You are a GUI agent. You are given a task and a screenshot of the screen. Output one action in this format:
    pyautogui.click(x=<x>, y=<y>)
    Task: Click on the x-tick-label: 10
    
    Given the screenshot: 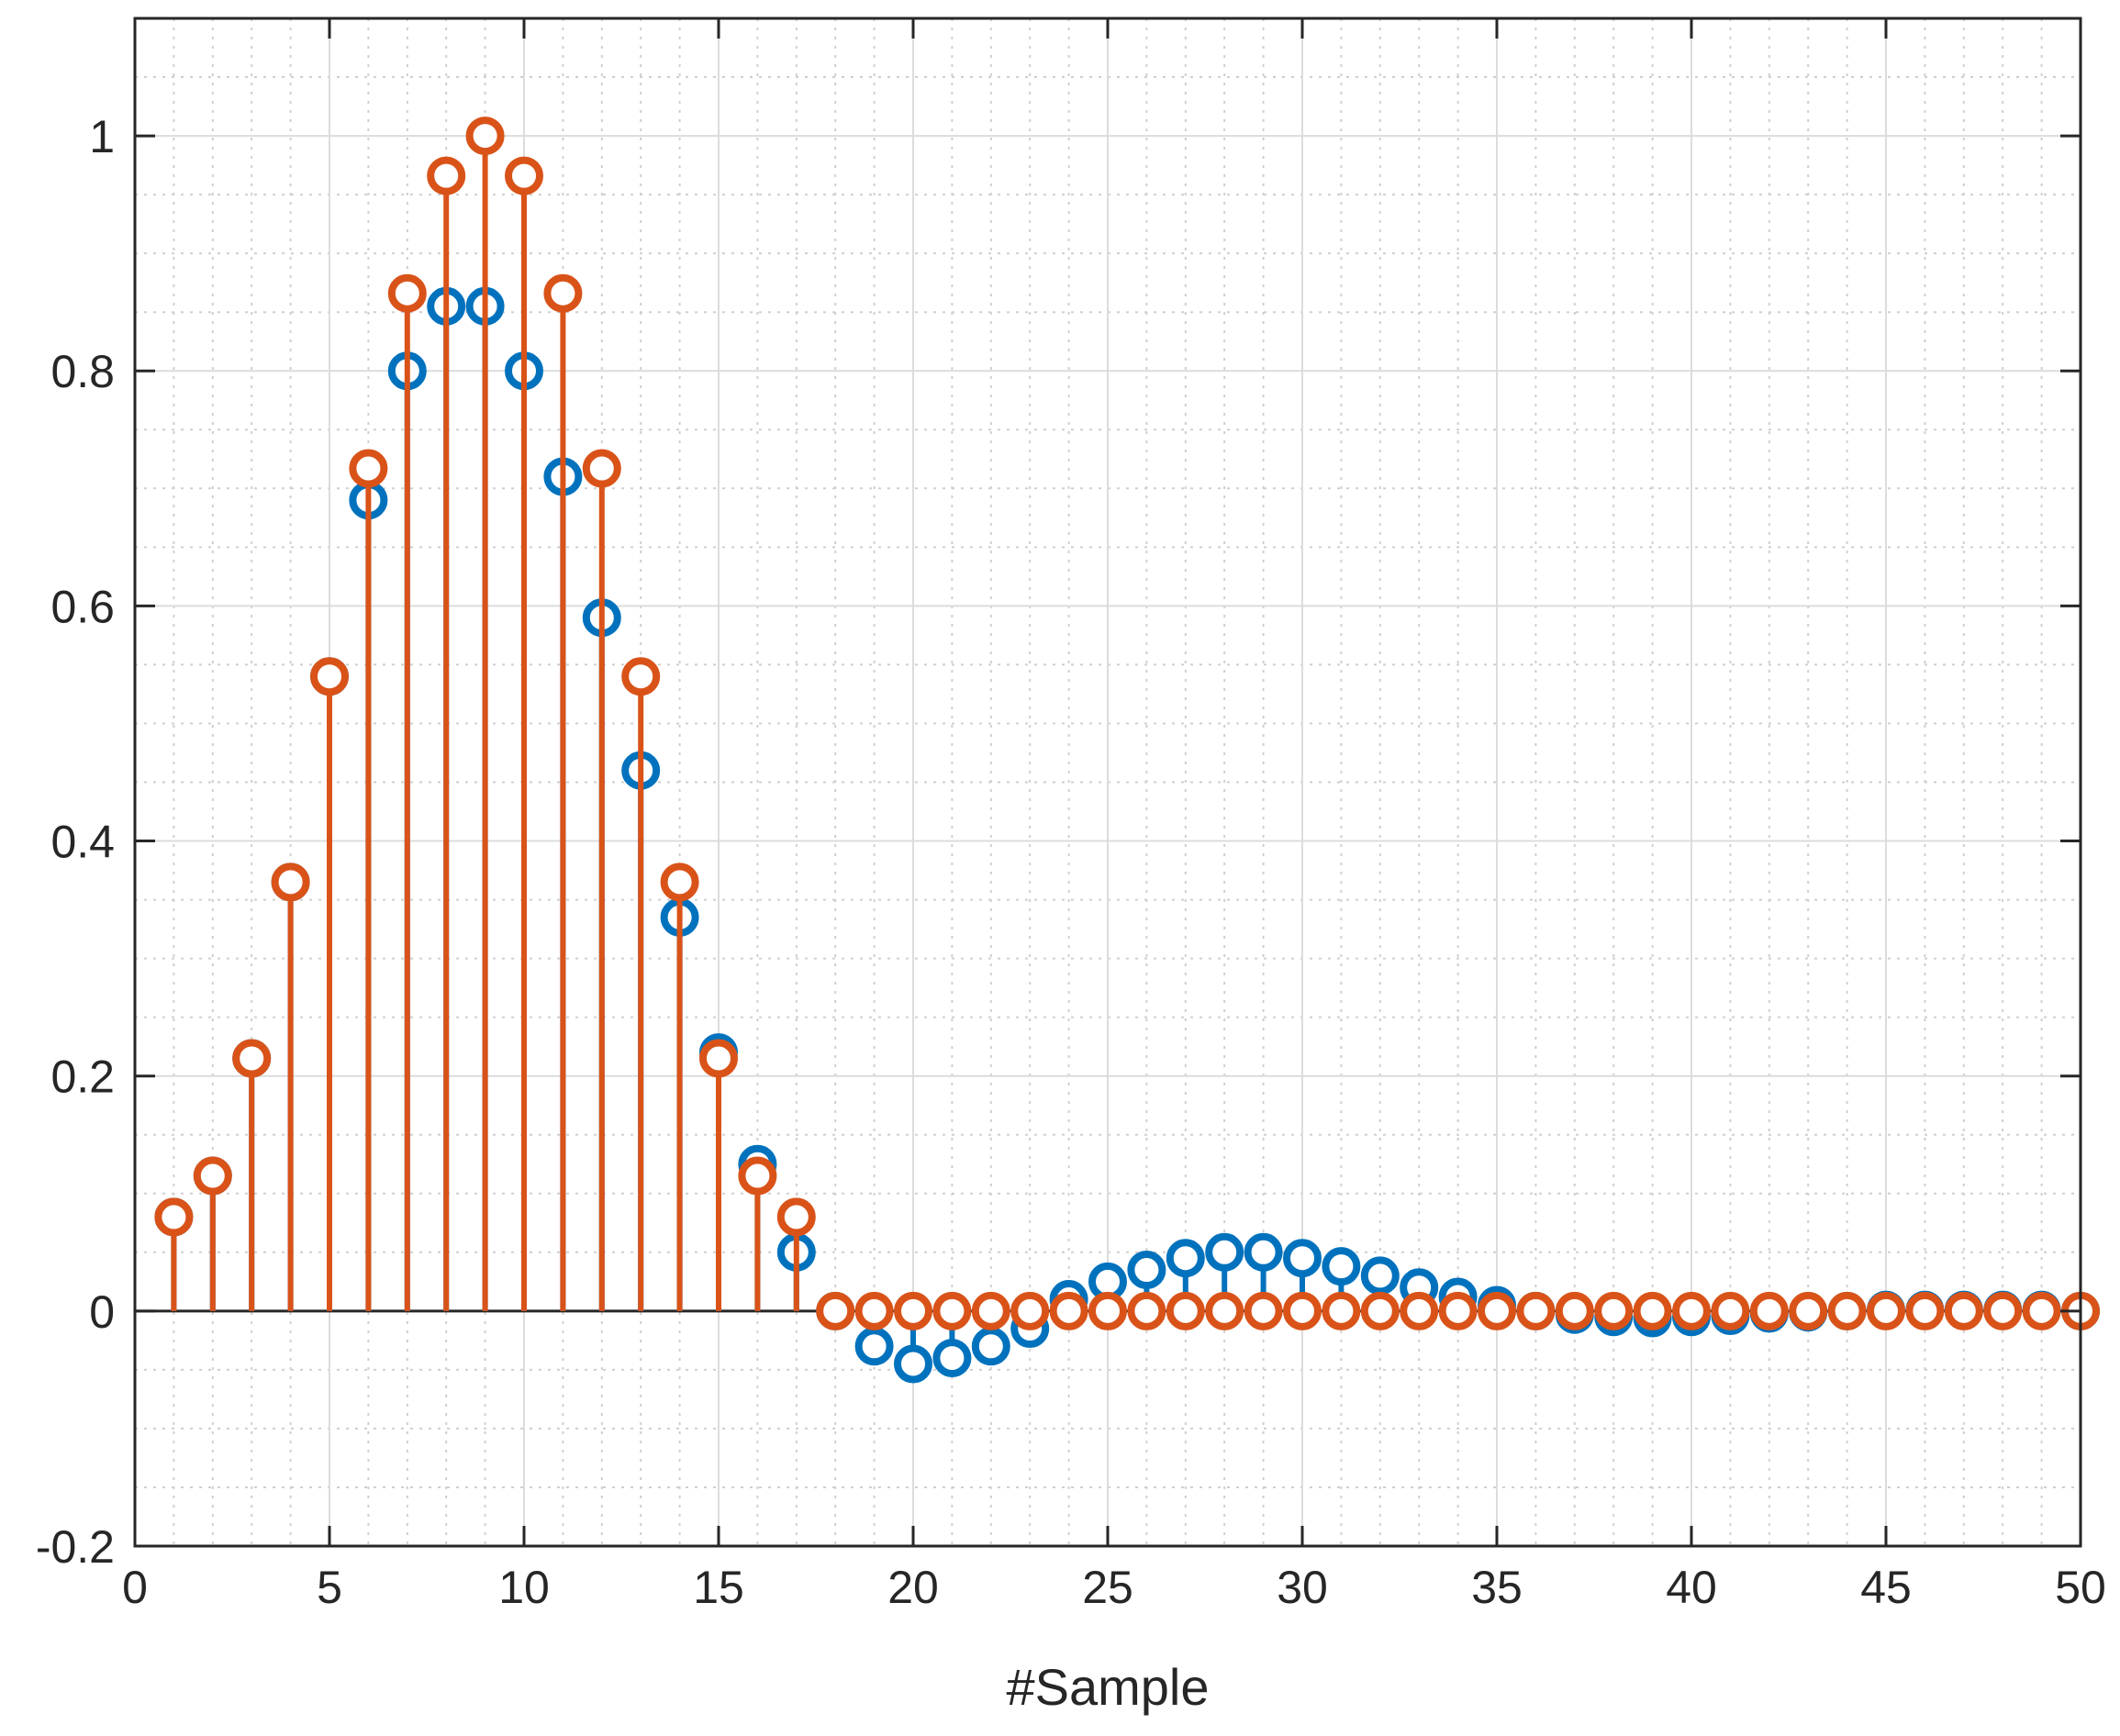 What is the action you would take?
    pyautogui.click(x=524, y=1588)
    